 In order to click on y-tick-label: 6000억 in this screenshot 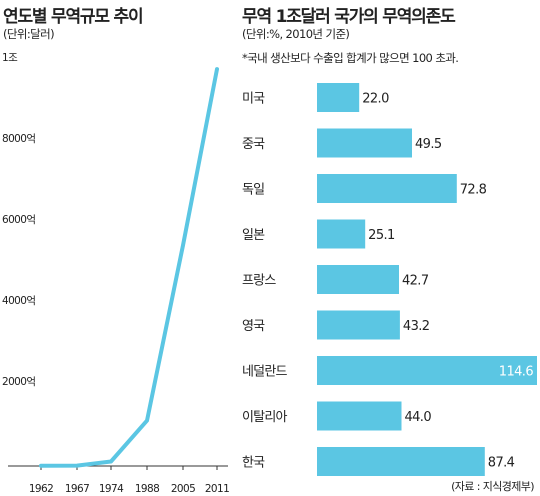, I will do `click(18, 220)`.